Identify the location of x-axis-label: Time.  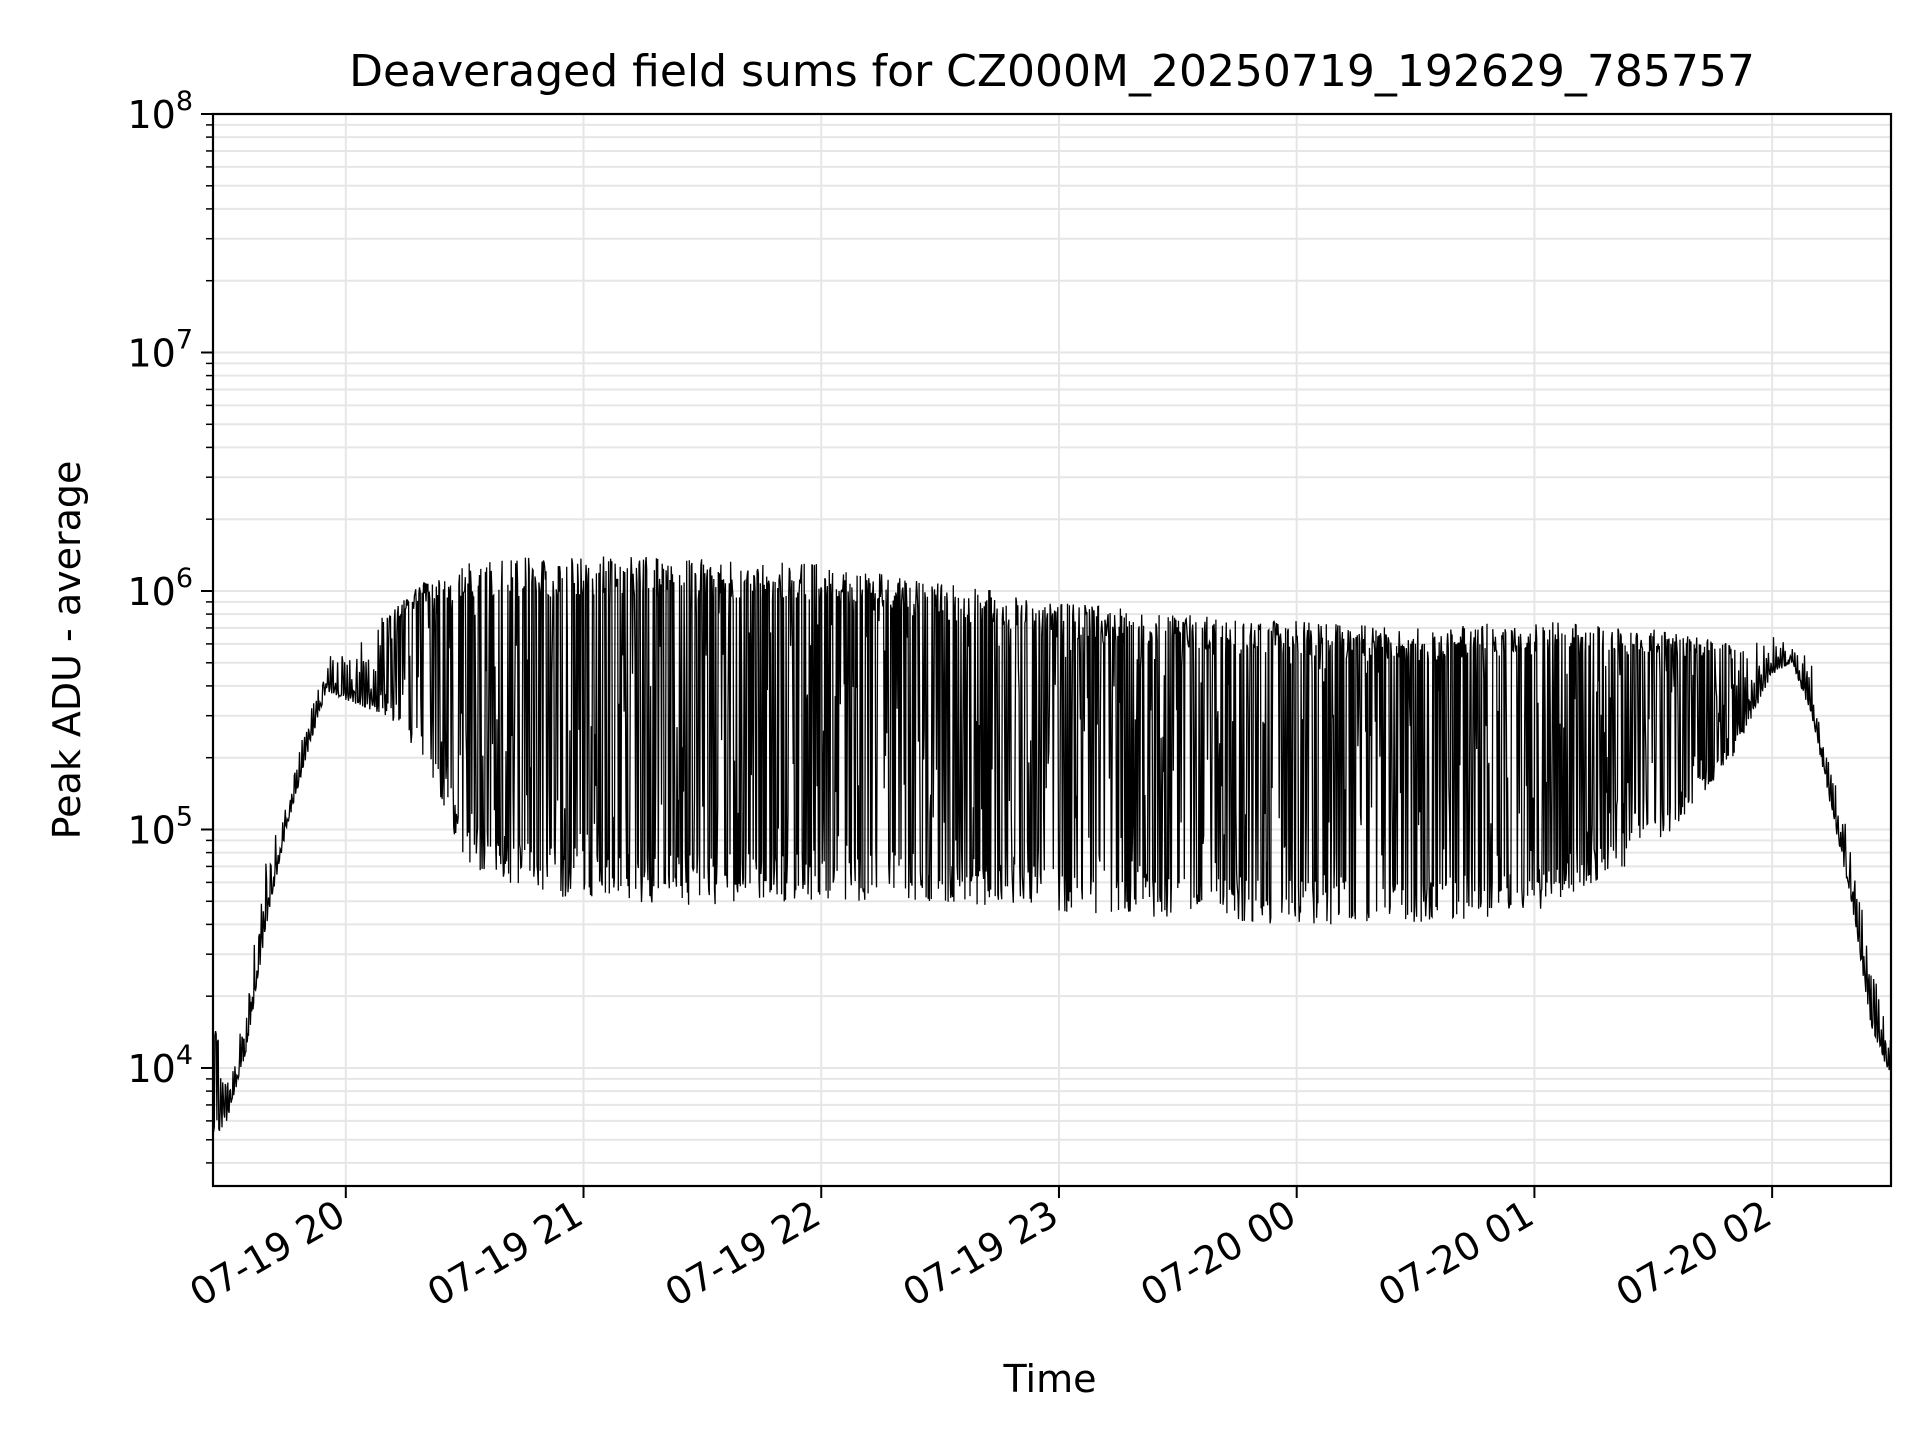
(1050, 1379).